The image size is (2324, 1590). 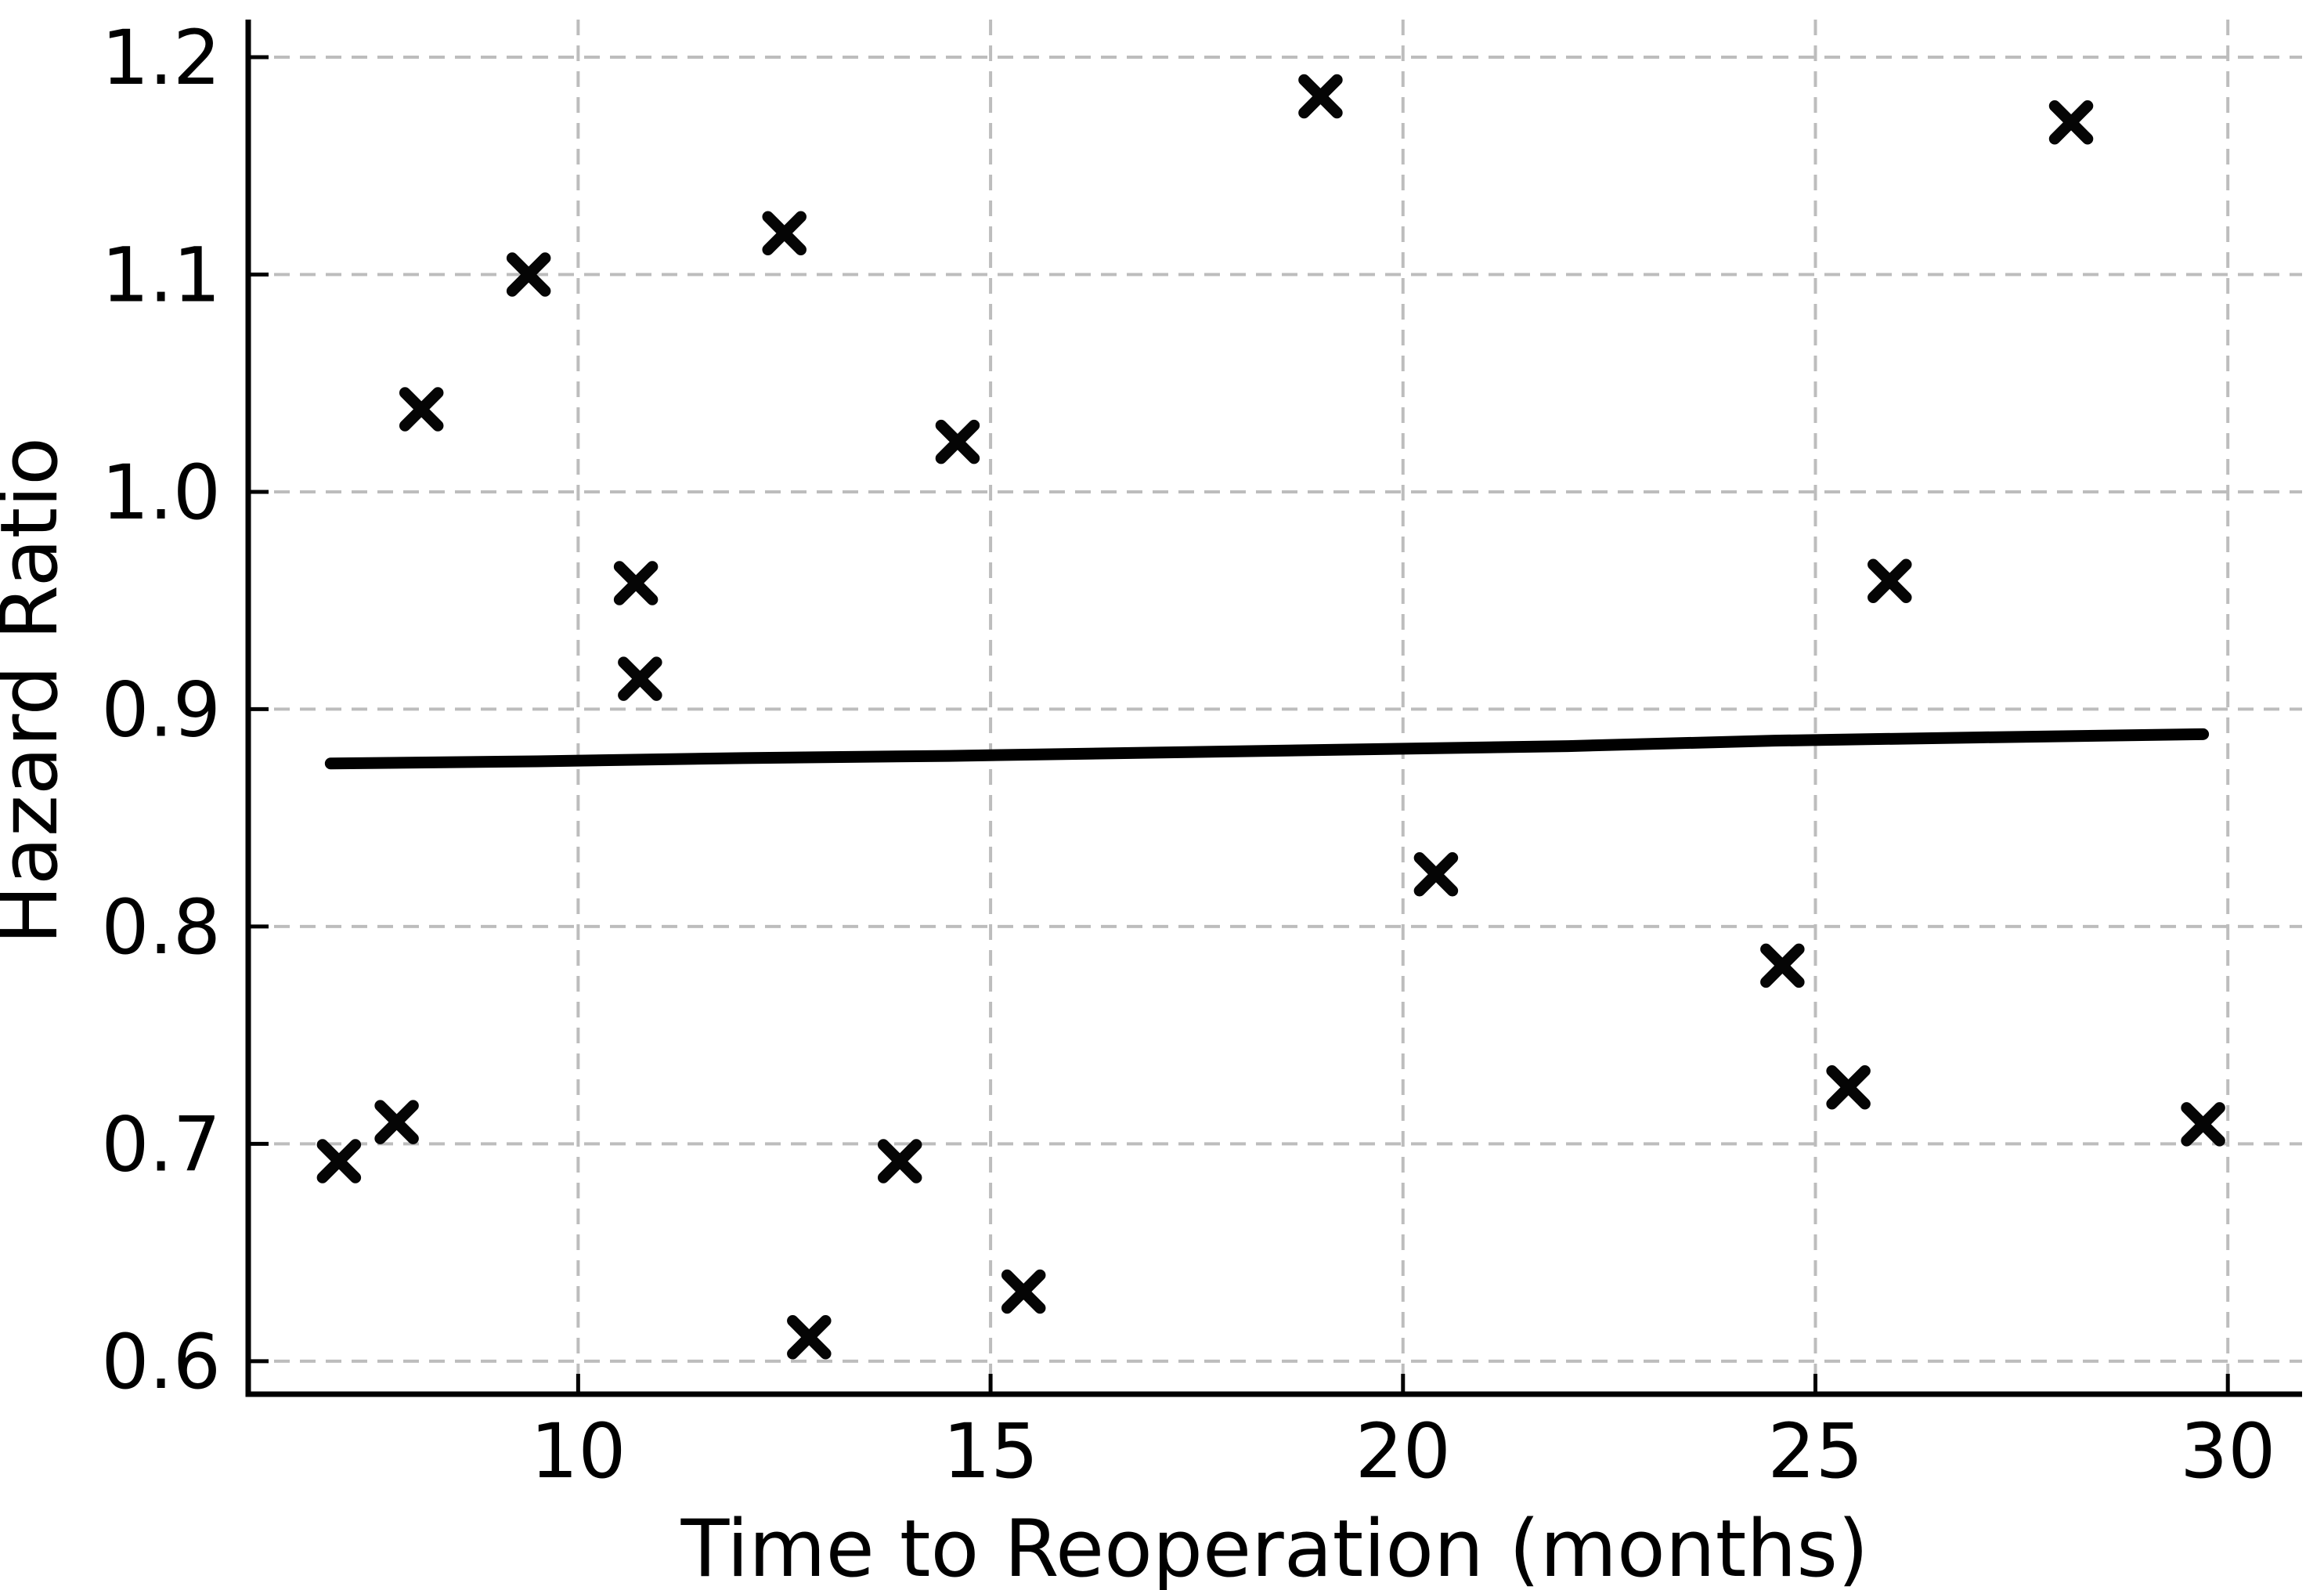 I want to click on y-tick-label: 1.1, so click(x=161, y=275).